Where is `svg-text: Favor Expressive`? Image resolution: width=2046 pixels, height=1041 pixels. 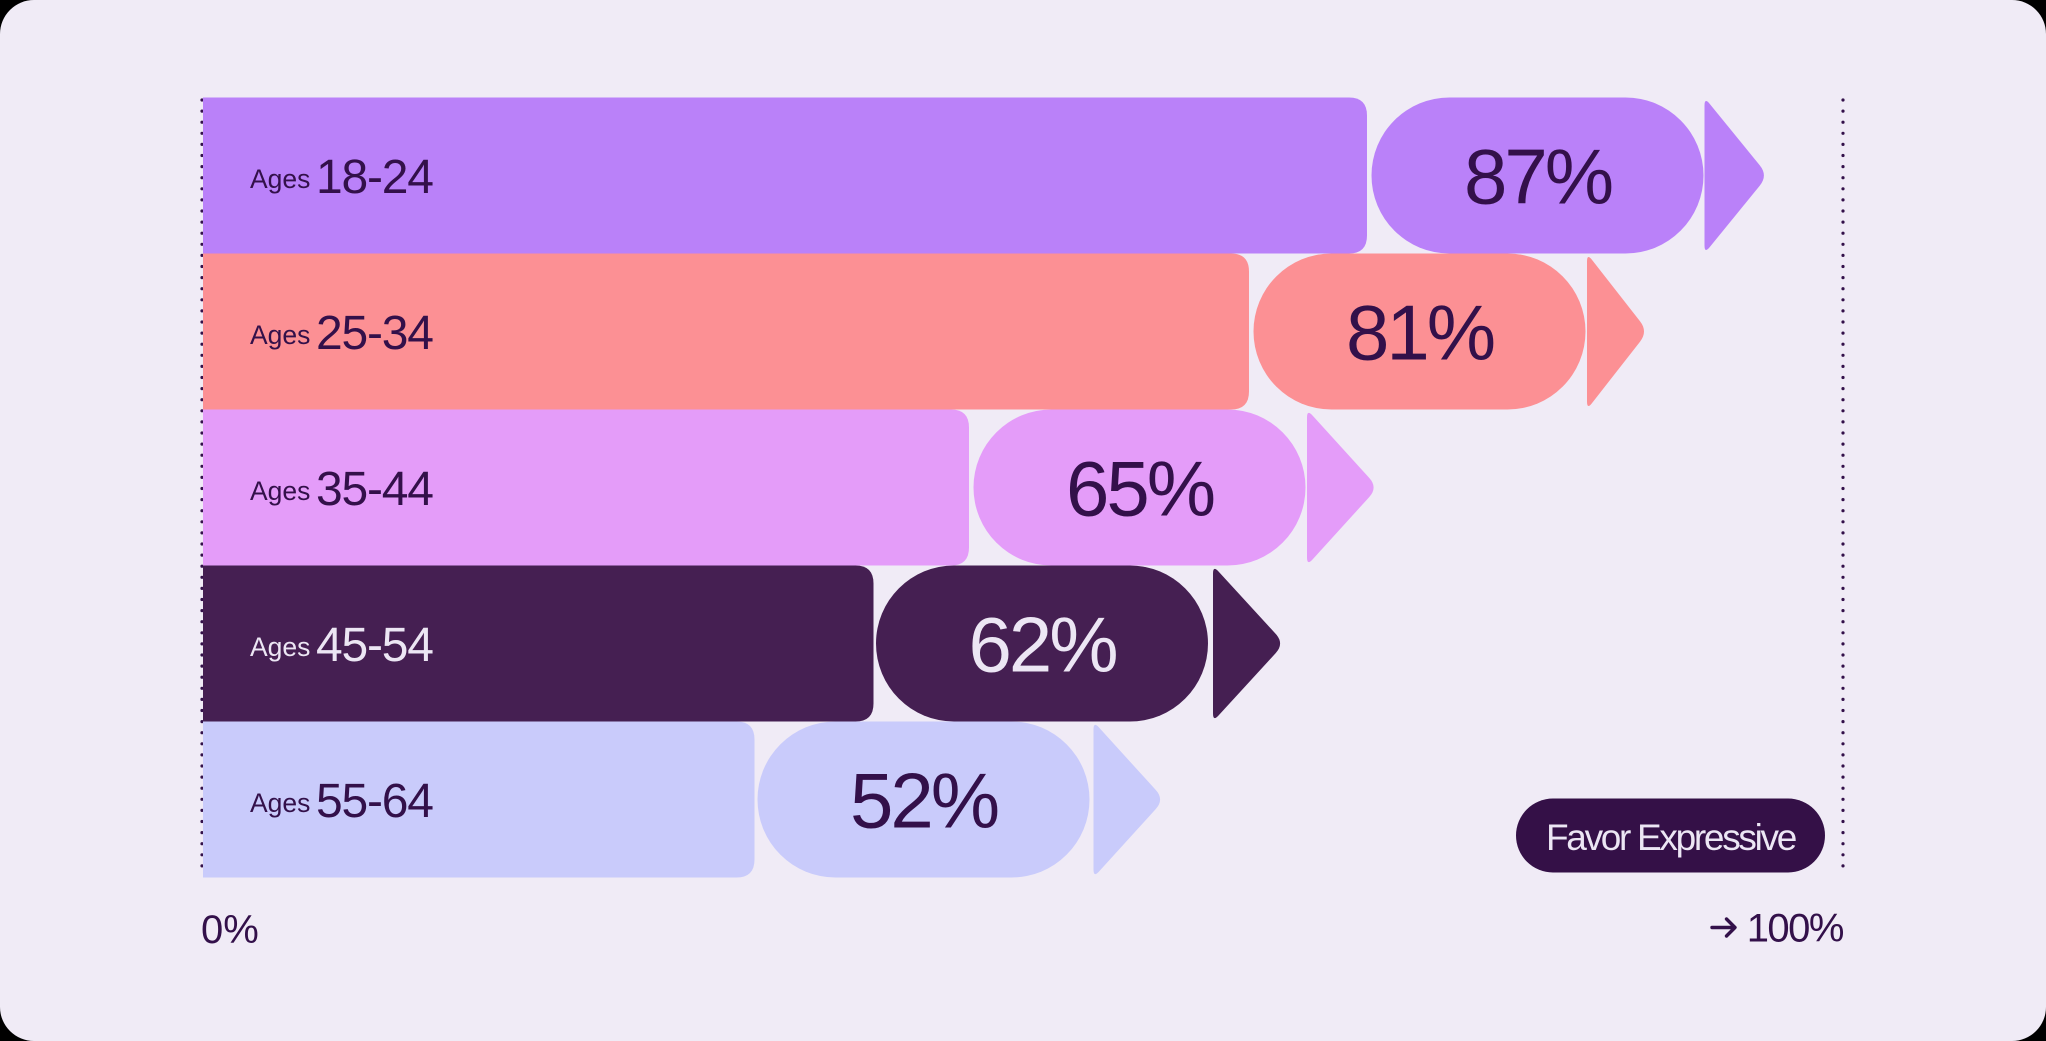 svg-text: Favor Expressive is located at coordinates (1671, 837).